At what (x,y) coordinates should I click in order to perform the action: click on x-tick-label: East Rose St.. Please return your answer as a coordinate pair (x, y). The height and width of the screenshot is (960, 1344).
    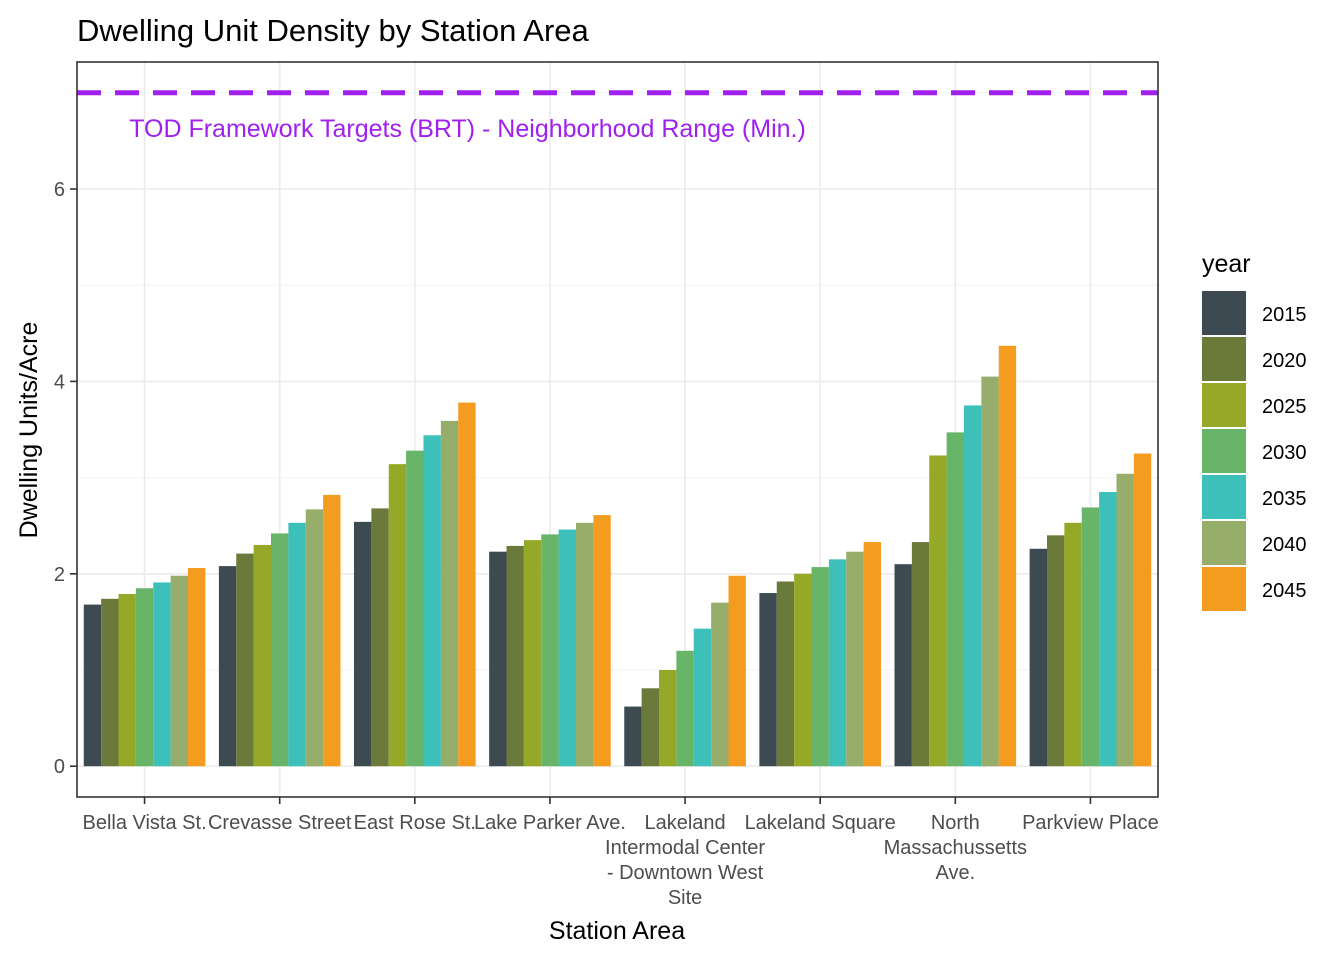
    Looking at the image, I should click on (415, 823).